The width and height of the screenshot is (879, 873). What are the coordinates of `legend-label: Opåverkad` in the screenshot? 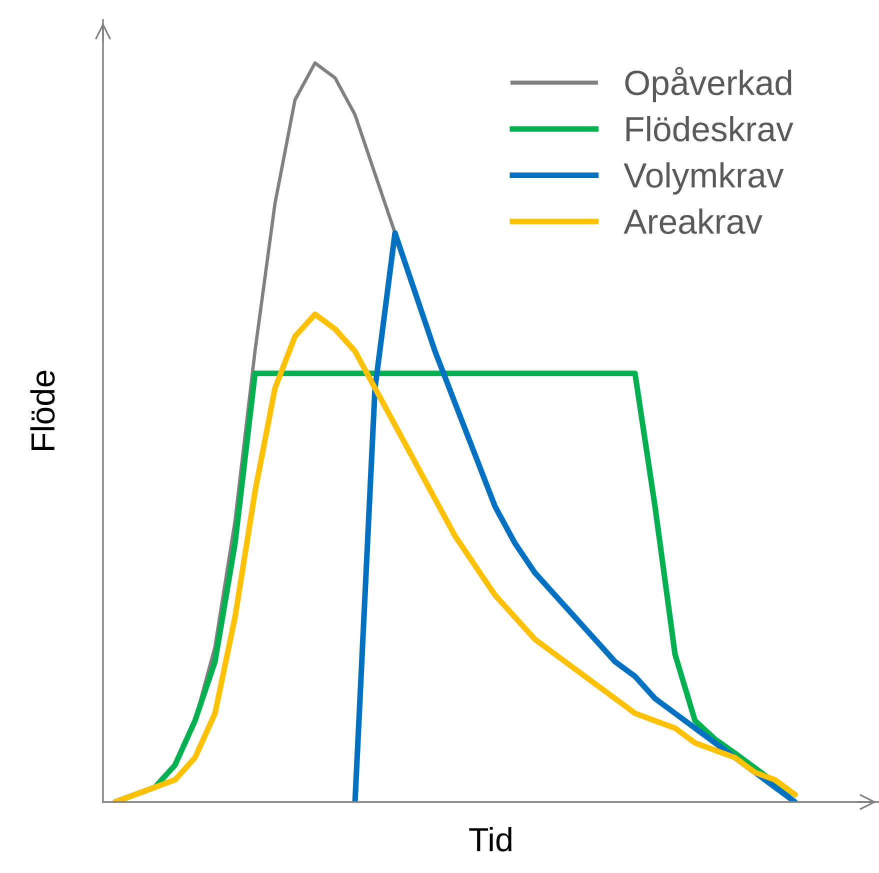 It's located at (708, 84).